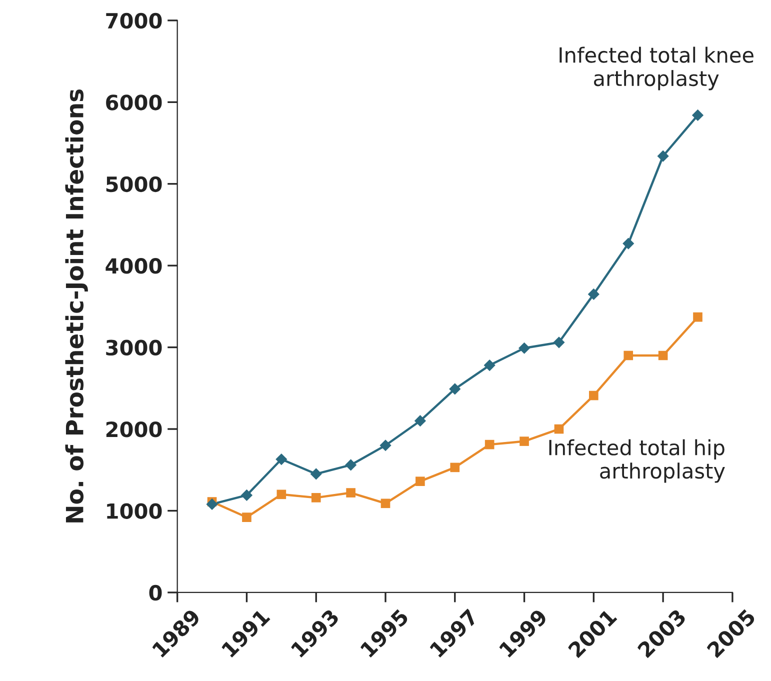 The height and width of the screenshot is (681, 771). What do you see at coordinates (155, 592) in the screenshot?
I see `y-tick-label: 0` at bounding box center [155, 592].